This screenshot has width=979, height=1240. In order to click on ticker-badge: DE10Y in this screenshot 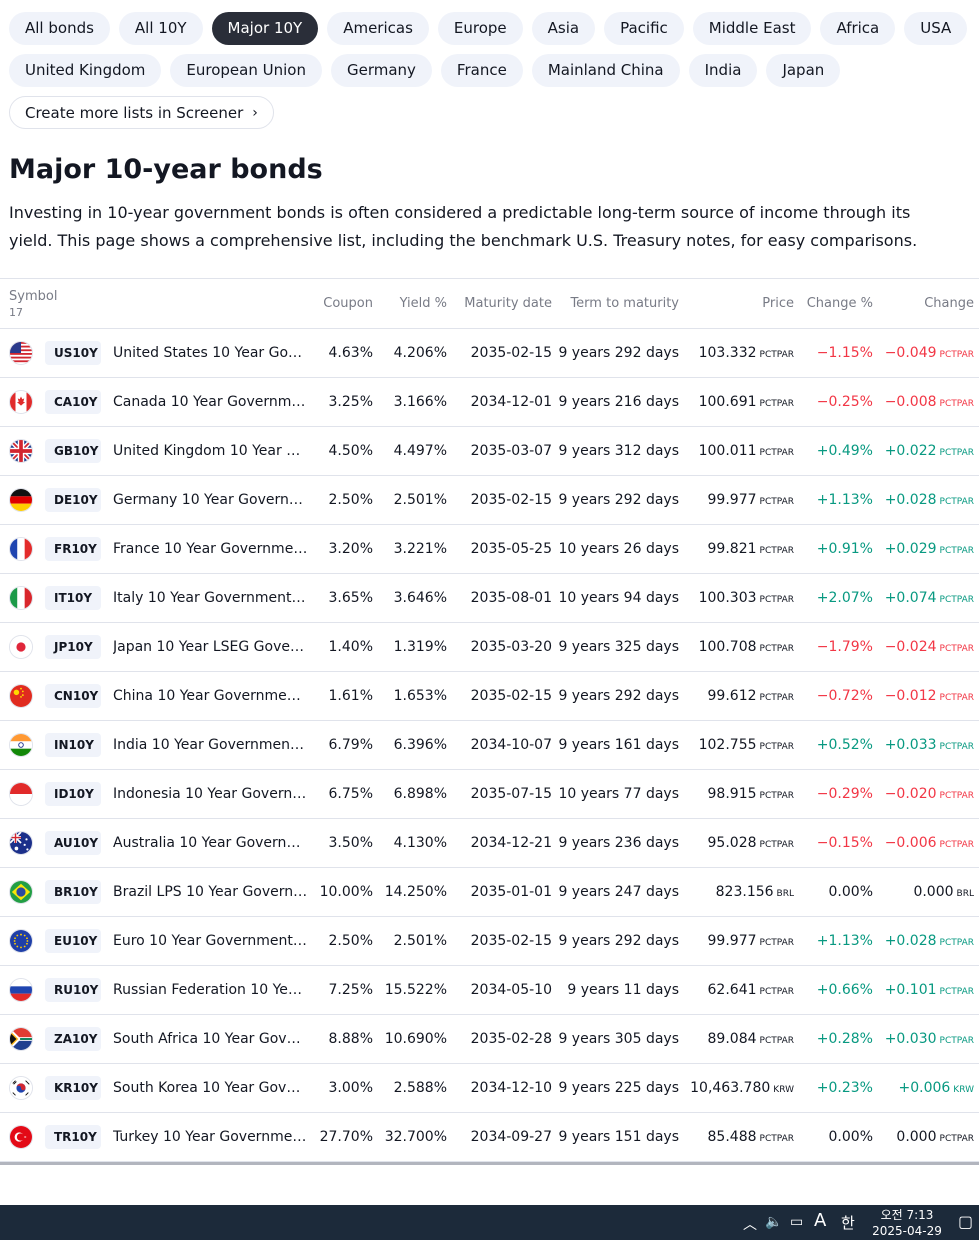, I will do `click(73, 500)`.